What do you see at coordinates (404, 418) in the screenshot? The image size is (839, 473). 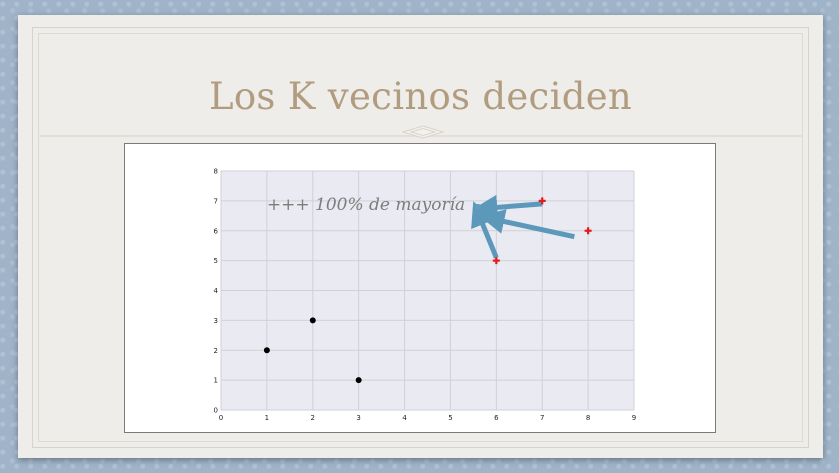 I see `x-tick-label: 4` at bounding box center [404, 418].